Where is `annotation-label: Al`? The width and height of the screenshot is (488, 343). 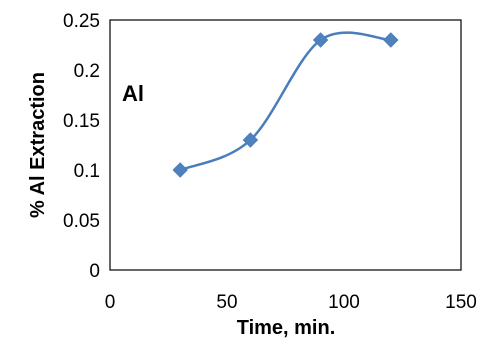 annotation-label: Al is located at coordinates (133, 93).